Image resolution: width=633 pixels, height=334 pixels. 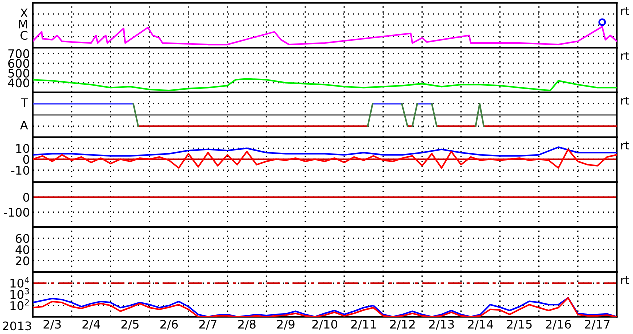 I want to click on x-tick-label: 2/5, so click(x=130, y=325).